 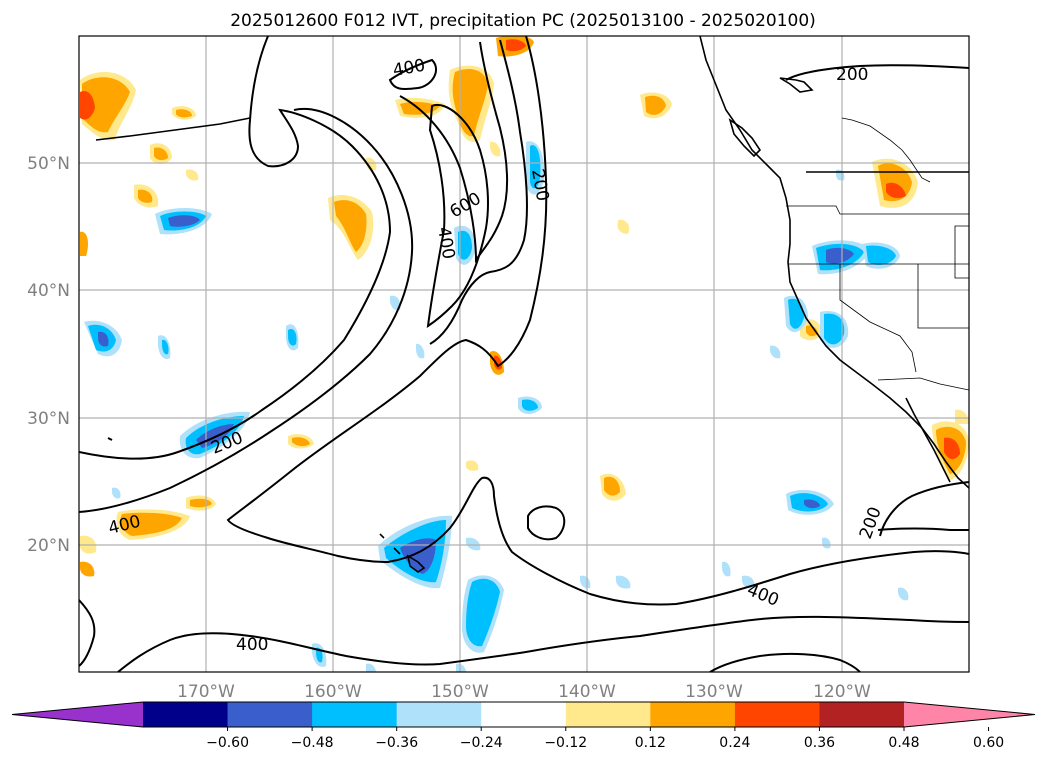 I want to click on colorbar-tick-label: −0.24, so click(x=481, y=743).